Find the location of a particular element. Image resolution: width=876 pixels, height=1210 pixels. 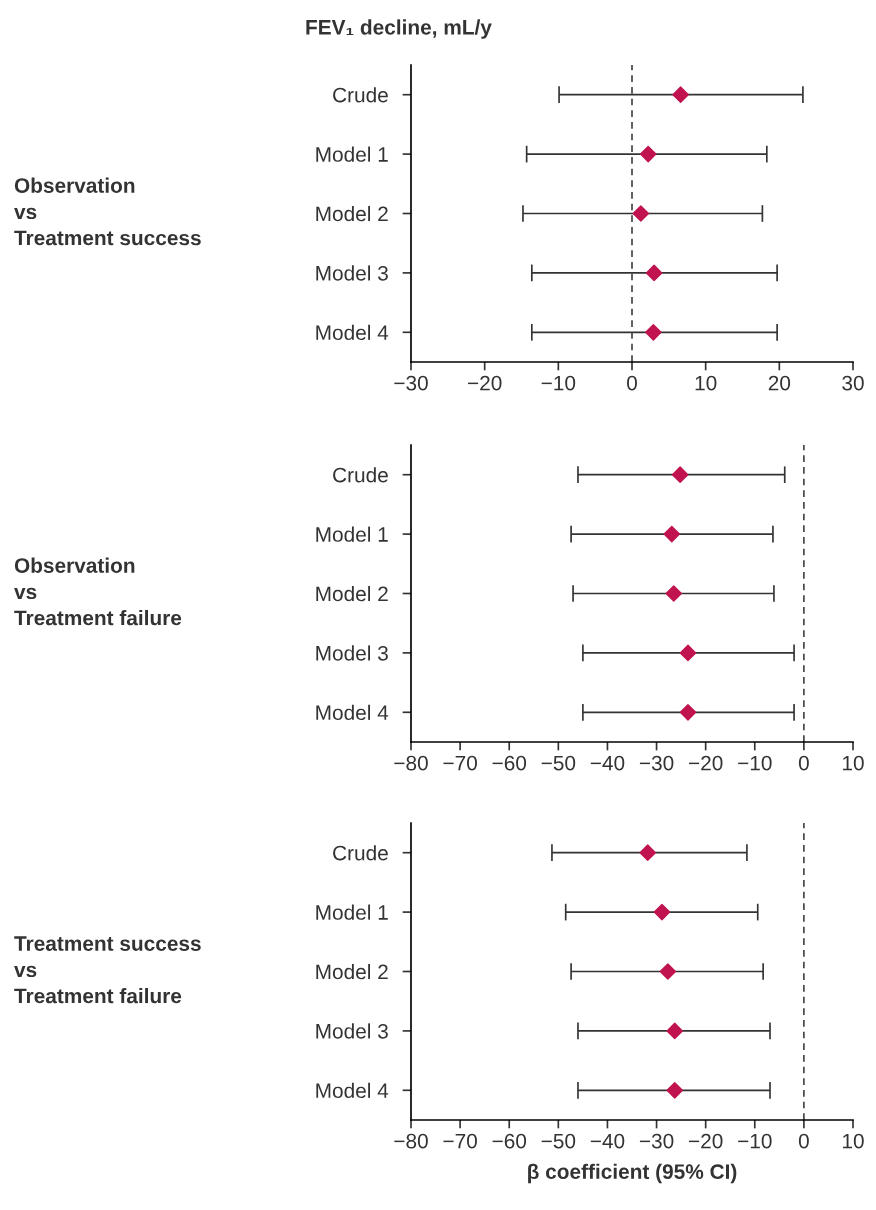

x-tick-label: 30 is located at coordinates (853, 383).